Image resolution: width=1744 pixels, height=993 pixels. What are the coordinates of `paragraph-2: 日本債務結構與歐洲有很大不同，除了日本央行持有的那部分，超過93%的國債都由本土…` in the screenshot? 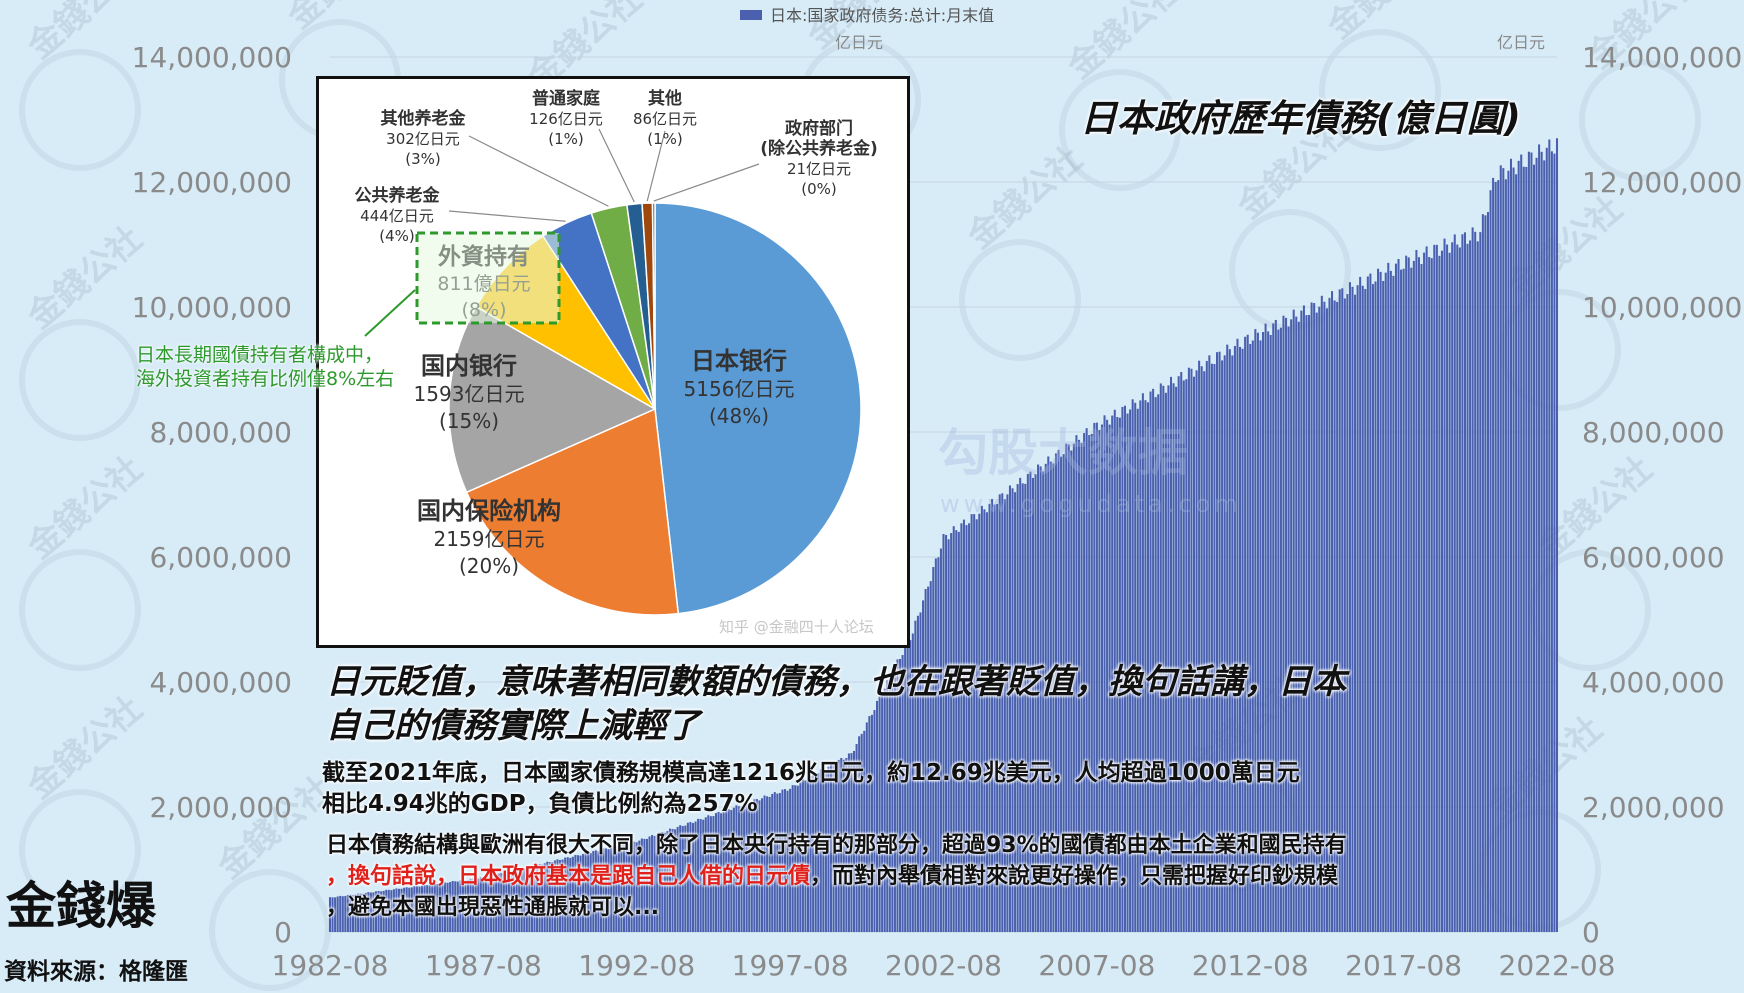 It's located at (836, 876).